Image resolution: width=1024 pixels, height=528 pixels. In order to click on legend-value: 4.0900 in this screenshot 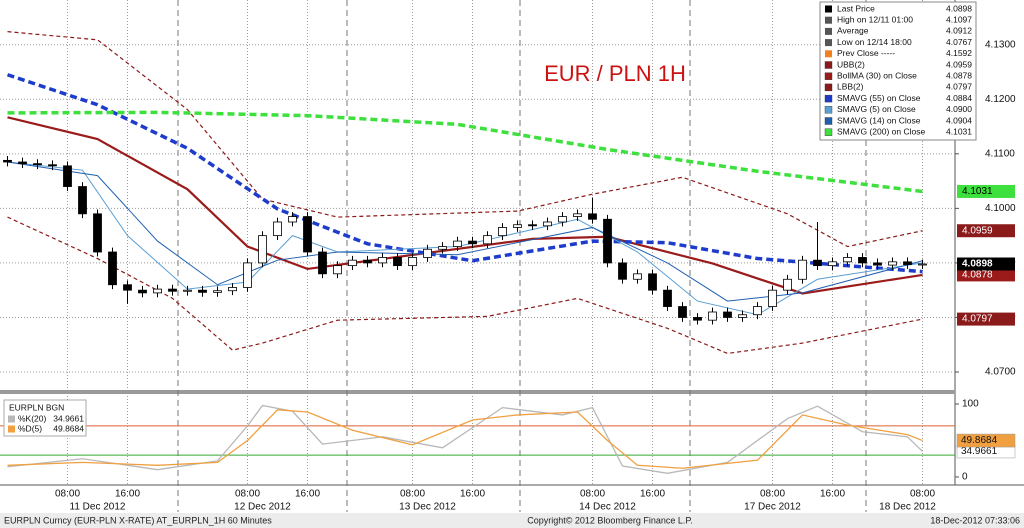, I will do `click(959, 109)`.